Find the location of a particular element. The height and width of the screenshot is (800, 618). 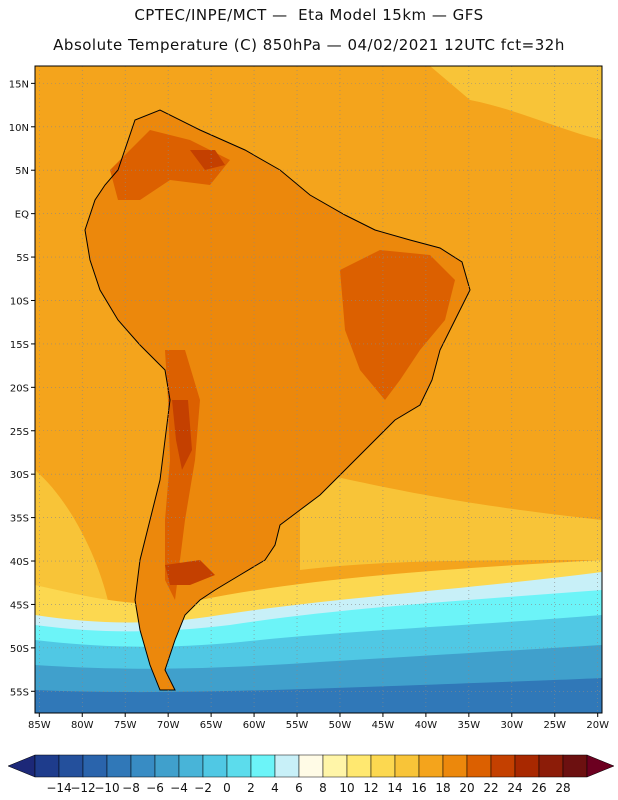

lon-label: 45W is located at coordinates (383, 725).